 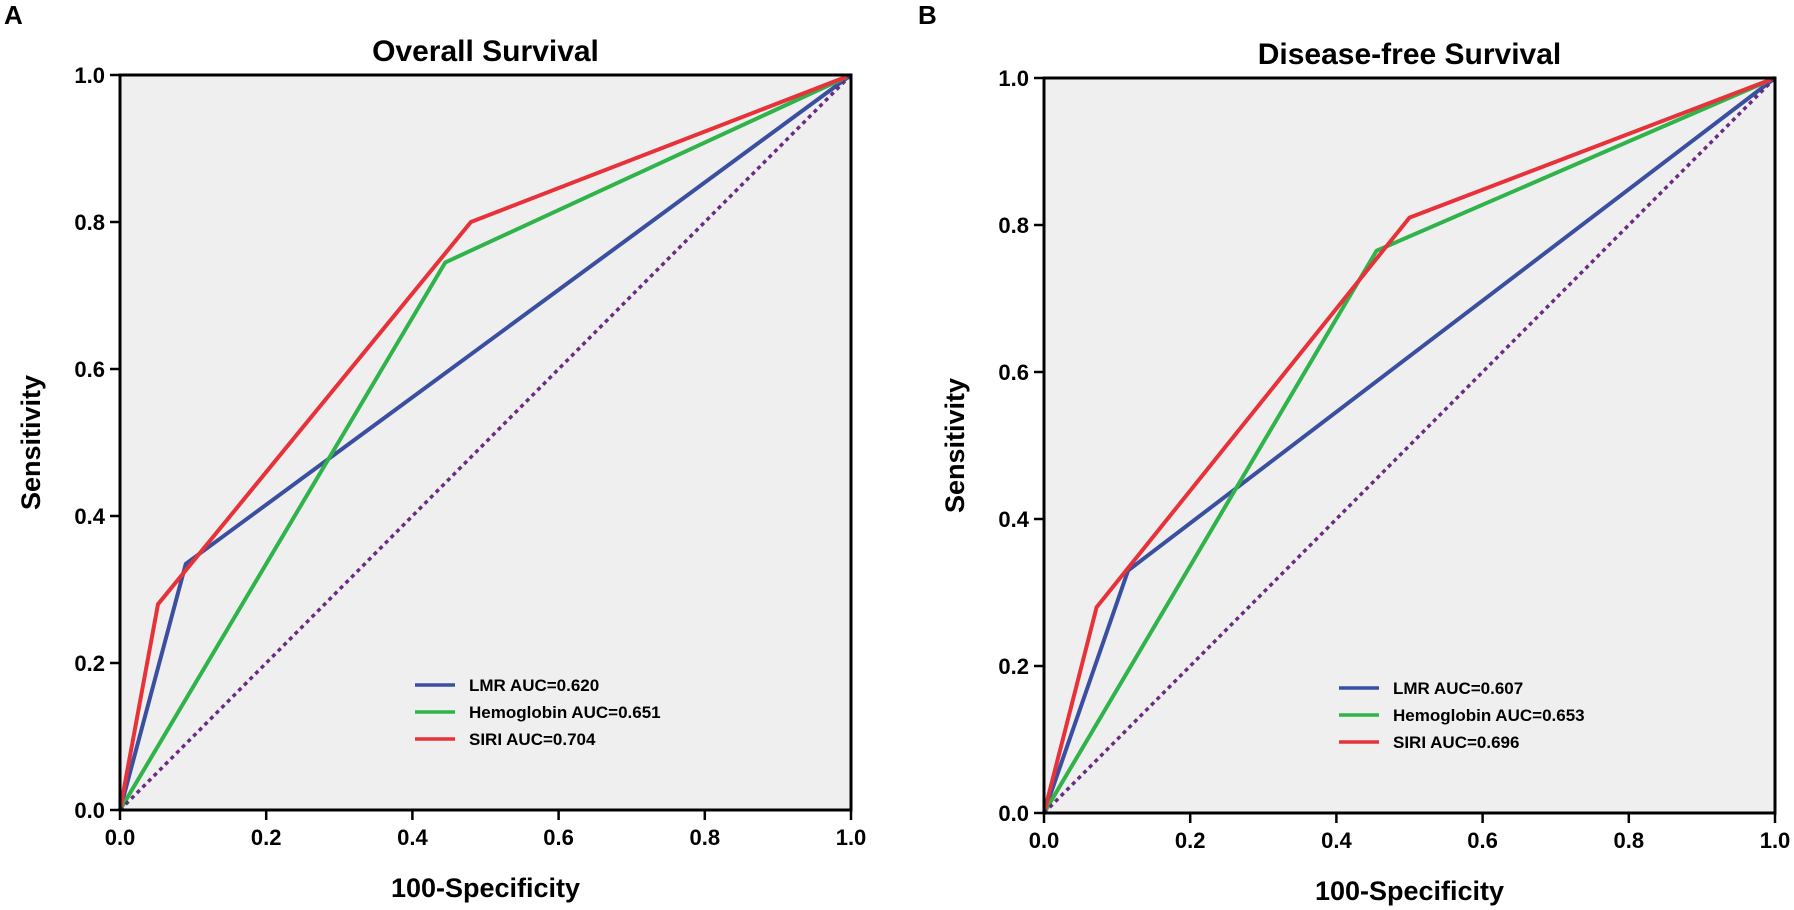 What do you see at coordinates (1489, 715) in the screenshot?
I see `legend-entry: Hemoglobin AUC=0.653` at bounding box center [1489, 715].